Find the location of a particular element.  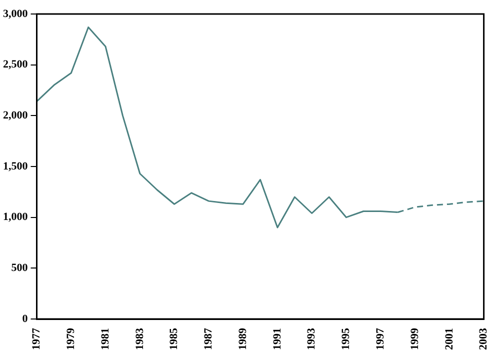

x-tick-label: 2003 is located at coordinates (484, 339).